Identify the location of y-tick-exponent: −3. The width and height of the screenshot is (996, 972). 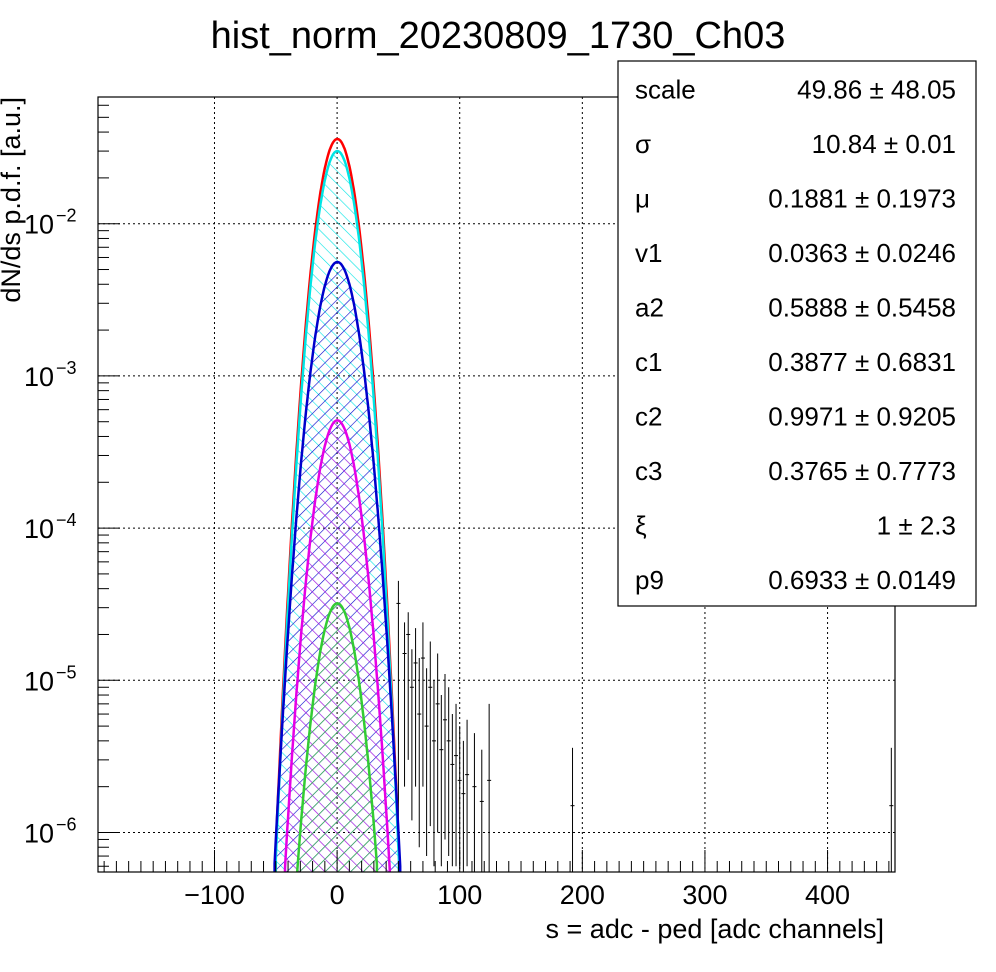
(66, 368).